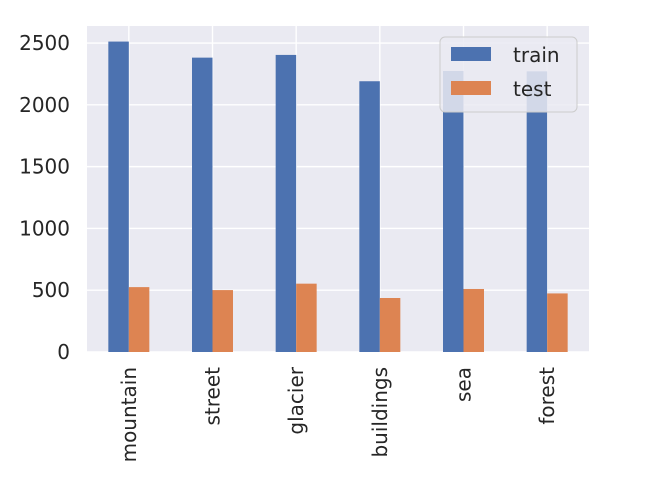  What do you see at coordinates (44, 228) in the screenshot?
I see `y-tick-label: 1000` at bounding box center [44, 228].